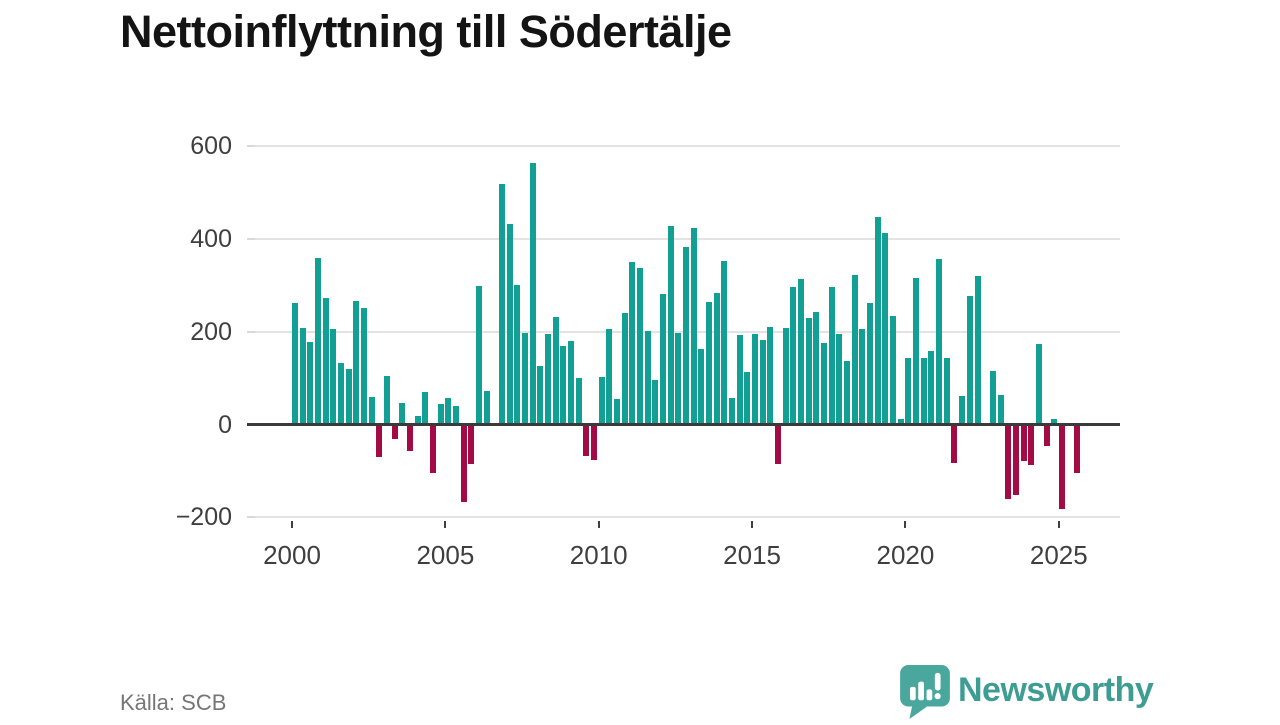 The image size is (1280, 725). Describe the element at coordinates (173, 702) in the screenshot. I see `source-label: Källa: SCB` at that location.